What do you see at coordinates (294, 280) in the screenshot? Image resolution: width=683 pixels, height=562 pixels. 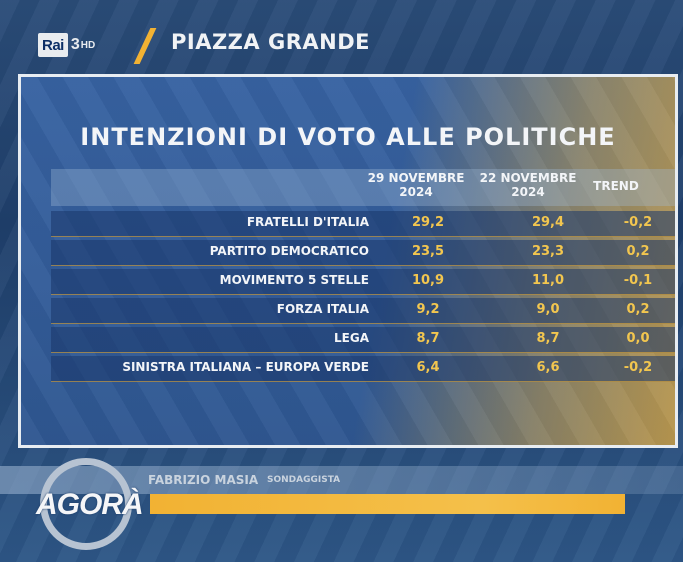 I see `party-name: MOVIMENTO 5 STELLE` at bounding box center [294, 280].